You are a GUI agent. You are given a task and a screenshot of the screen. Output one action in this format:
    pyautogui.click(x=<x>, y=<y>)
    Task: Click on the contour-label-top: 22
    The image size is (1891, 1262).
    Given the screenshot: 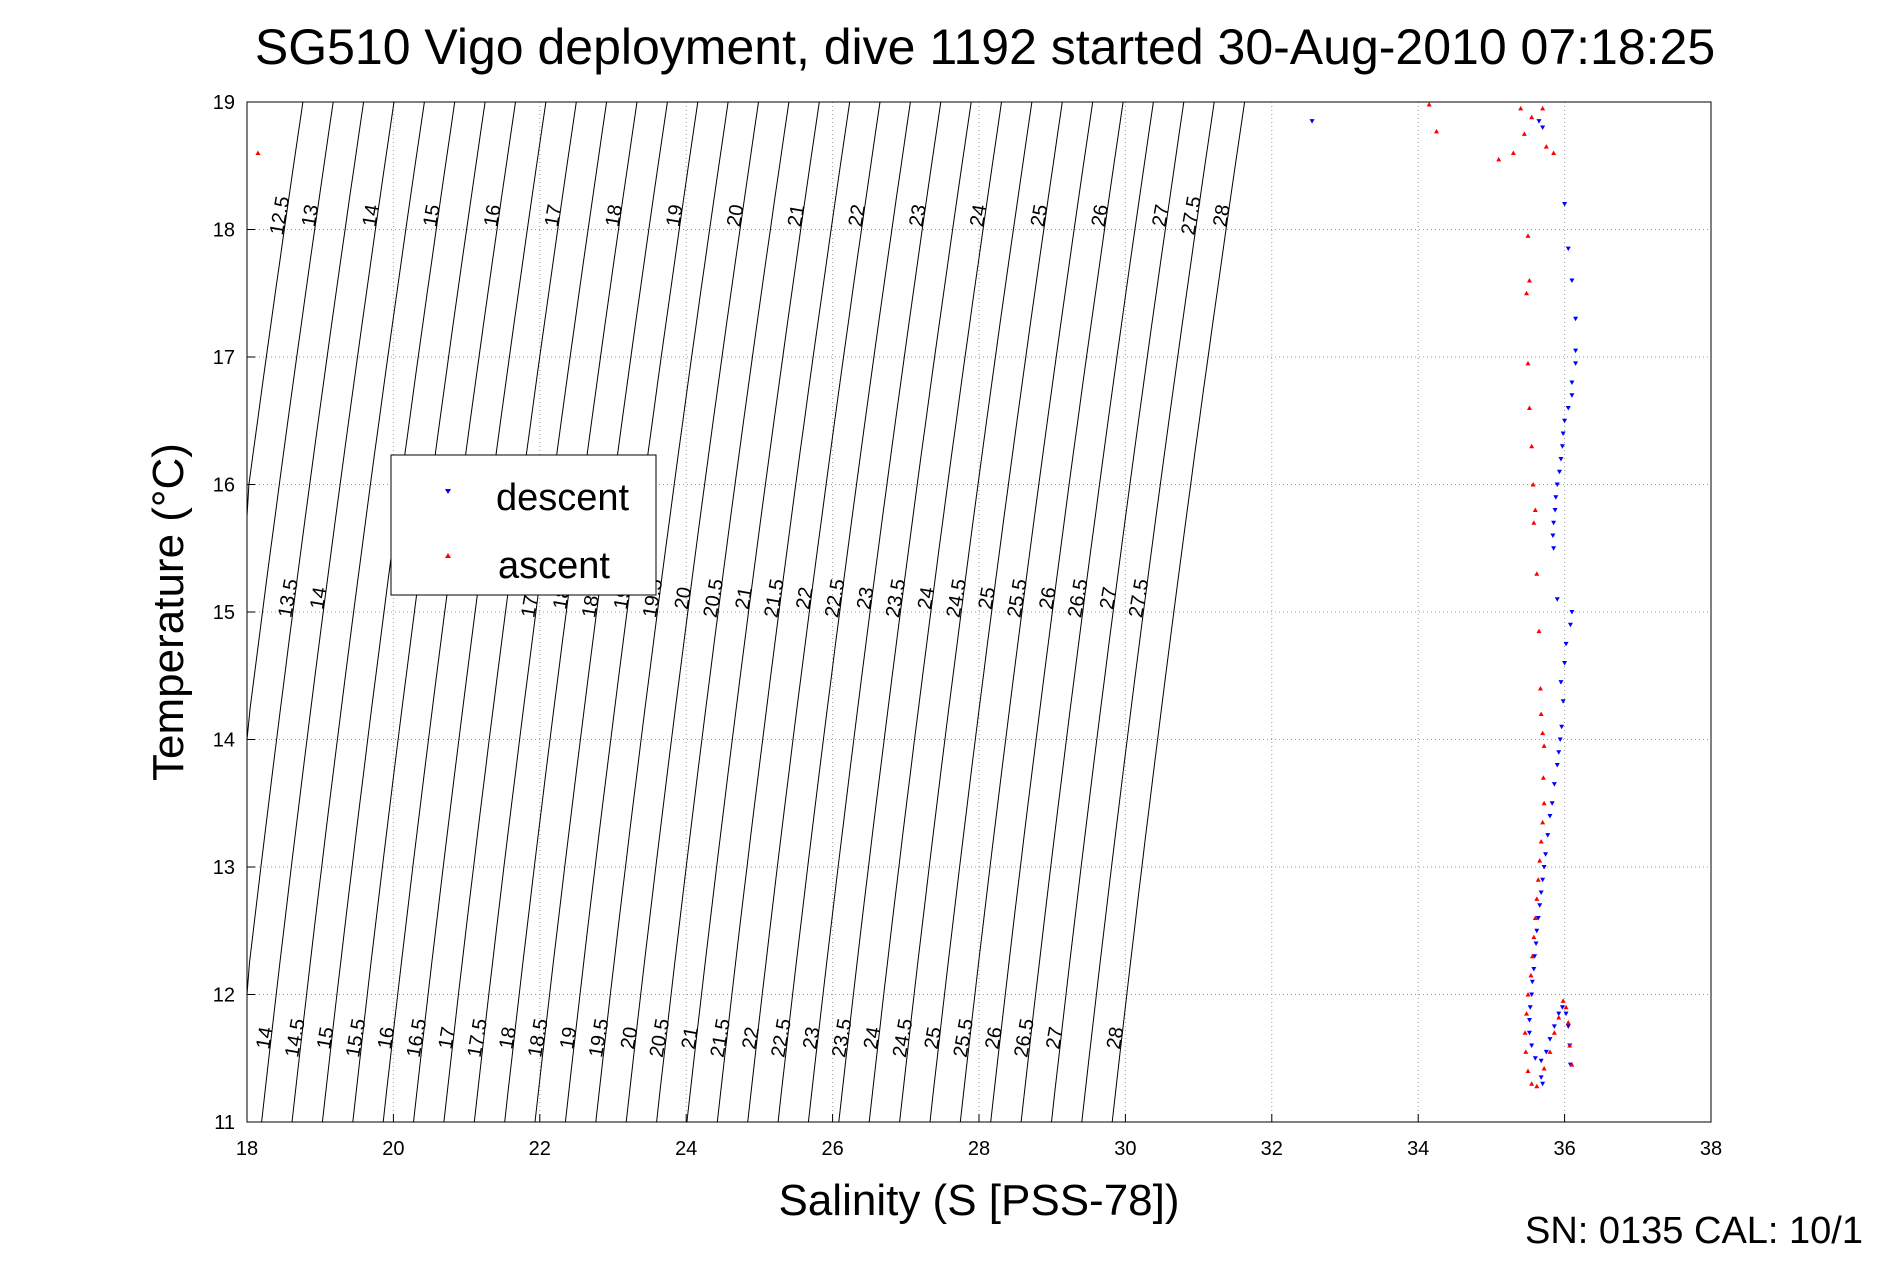 What is the action you would take?
    pyautogui.click(x=858, y=216)
    